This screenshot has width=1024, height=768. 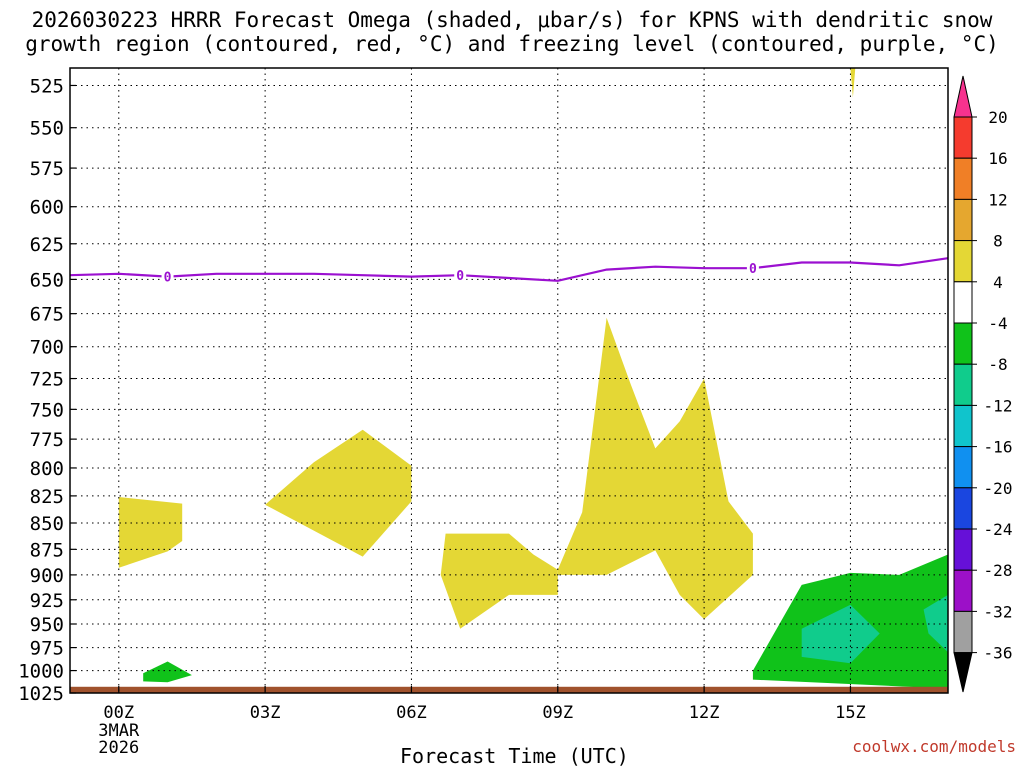 I want to click on y-tick-label-675: 675, so click(x=47, y=315).